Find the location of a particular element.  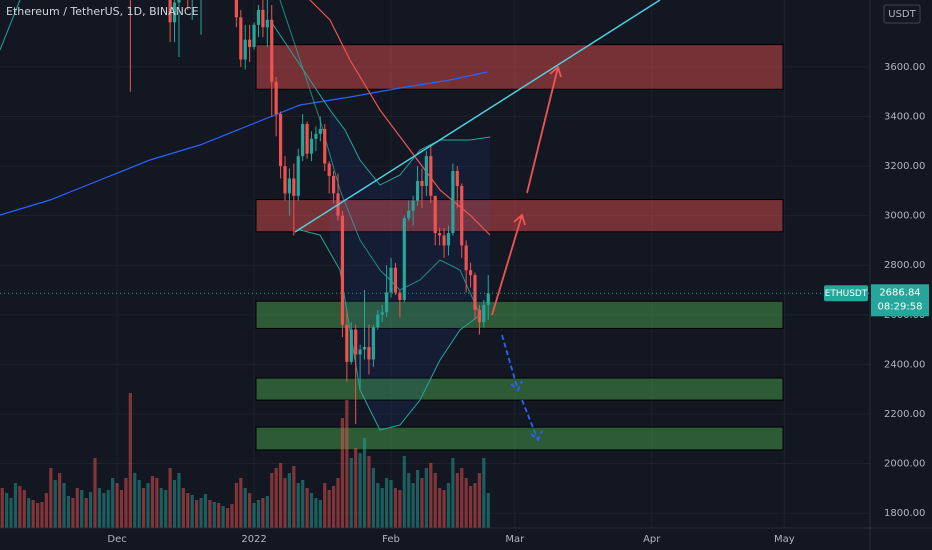

up-arrow is located at coordinates (508, 264).